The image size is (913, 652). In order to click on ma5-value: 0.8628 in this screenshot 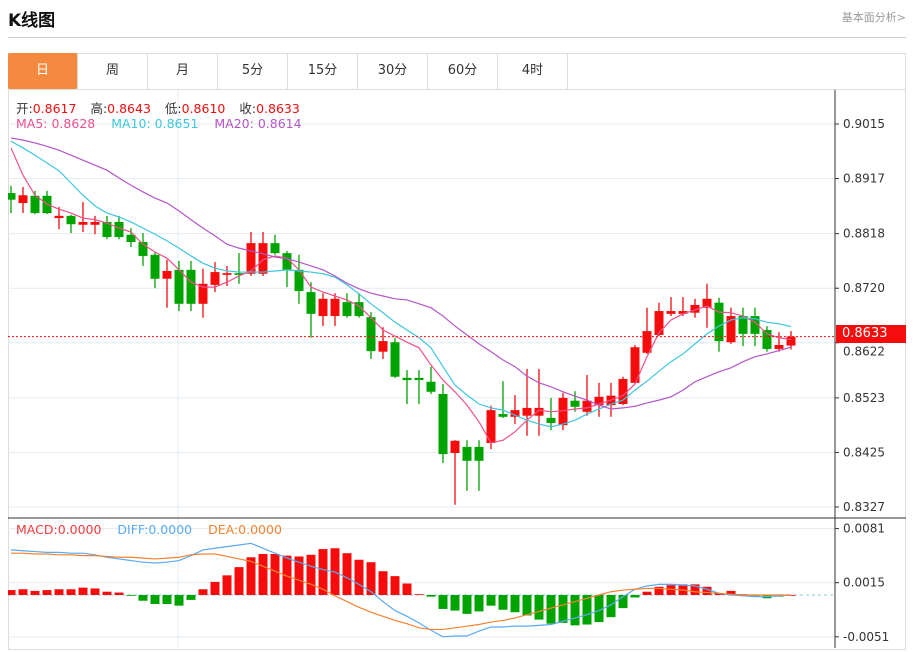, I will do `click(73, 123)`.